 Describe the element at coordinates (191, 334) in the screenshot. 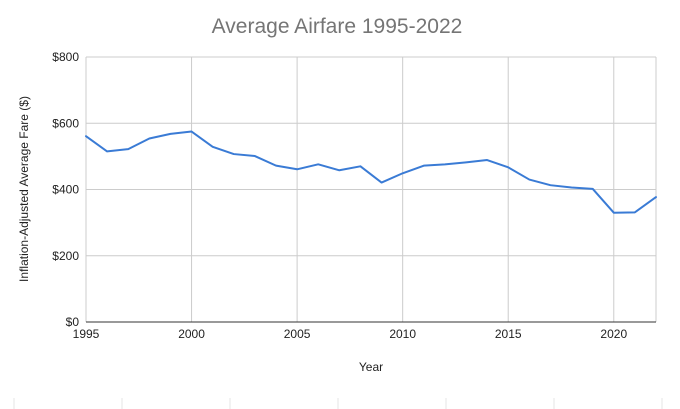

I see `x-tick-label: 2000` at that location.